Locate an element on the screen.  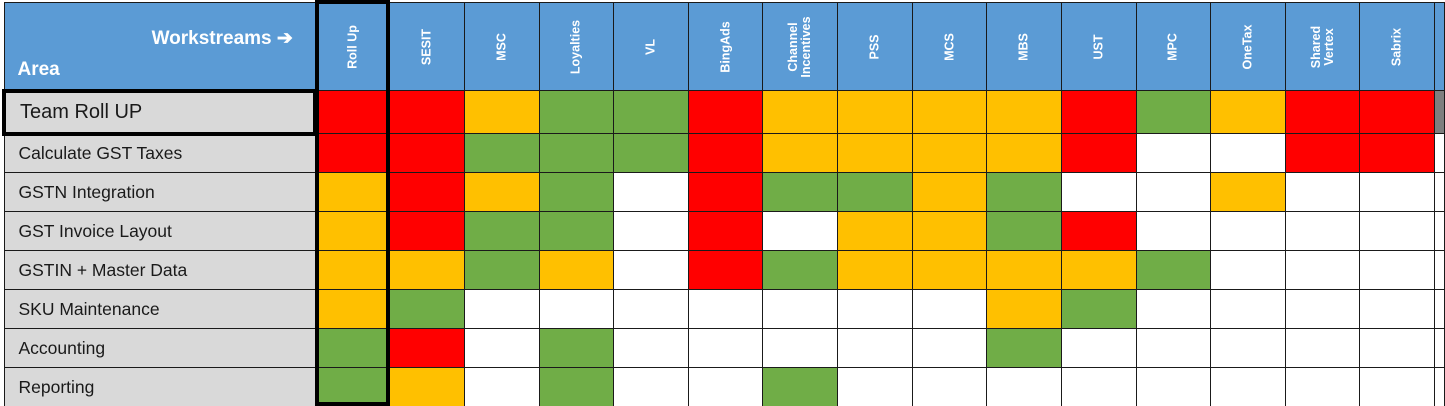
team-rollup-row: Team Roll UP is located at coordinates (723, 112).